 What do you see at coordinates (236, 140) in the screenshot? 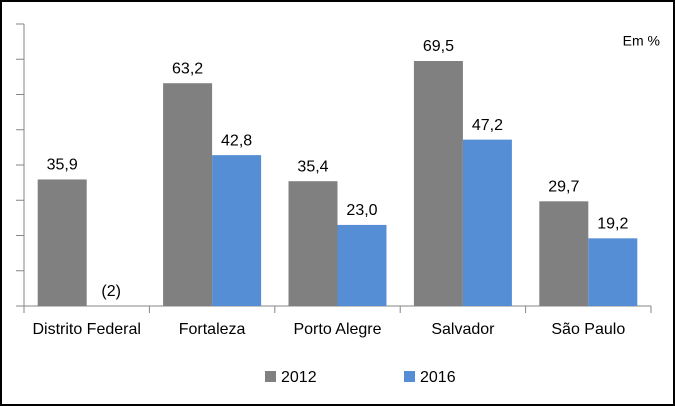
I see `value-label: 42,8` at bounding box center [236, 140].